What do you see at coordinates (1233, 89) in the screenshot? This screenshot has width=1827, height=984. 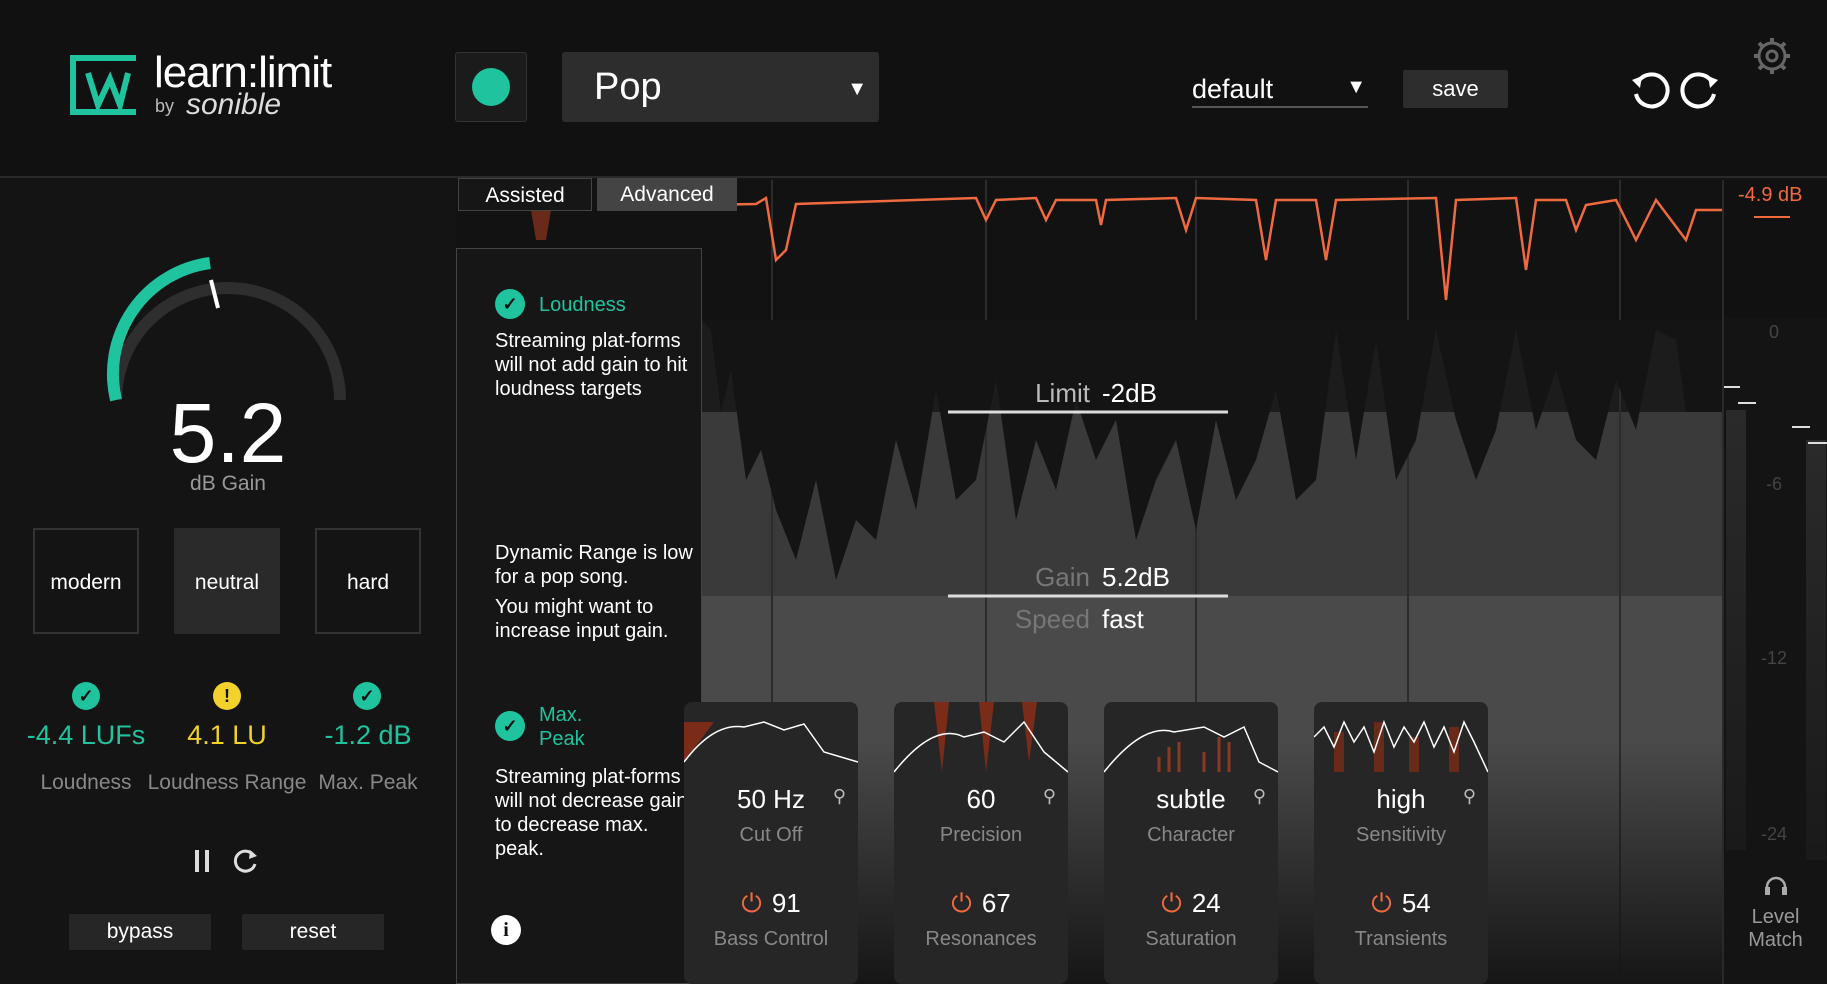 I see `preset-value: default` at bounding box center [1233, 89].